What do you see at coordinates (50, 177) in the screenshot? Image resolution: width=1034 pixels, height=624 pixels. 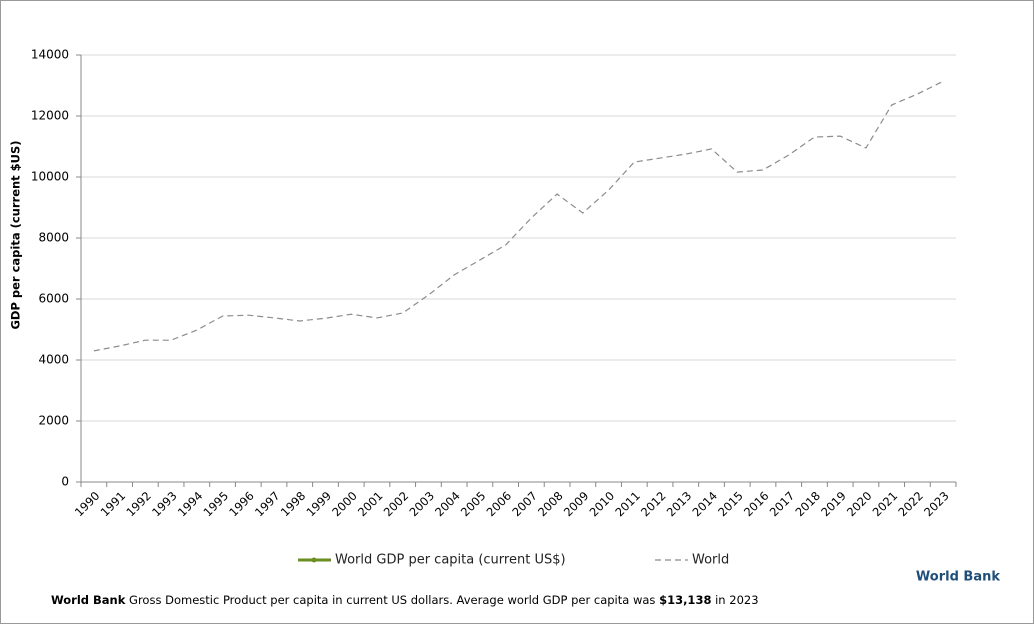 I see `y-tick-label: 10000` at bounding box center [50, 177].